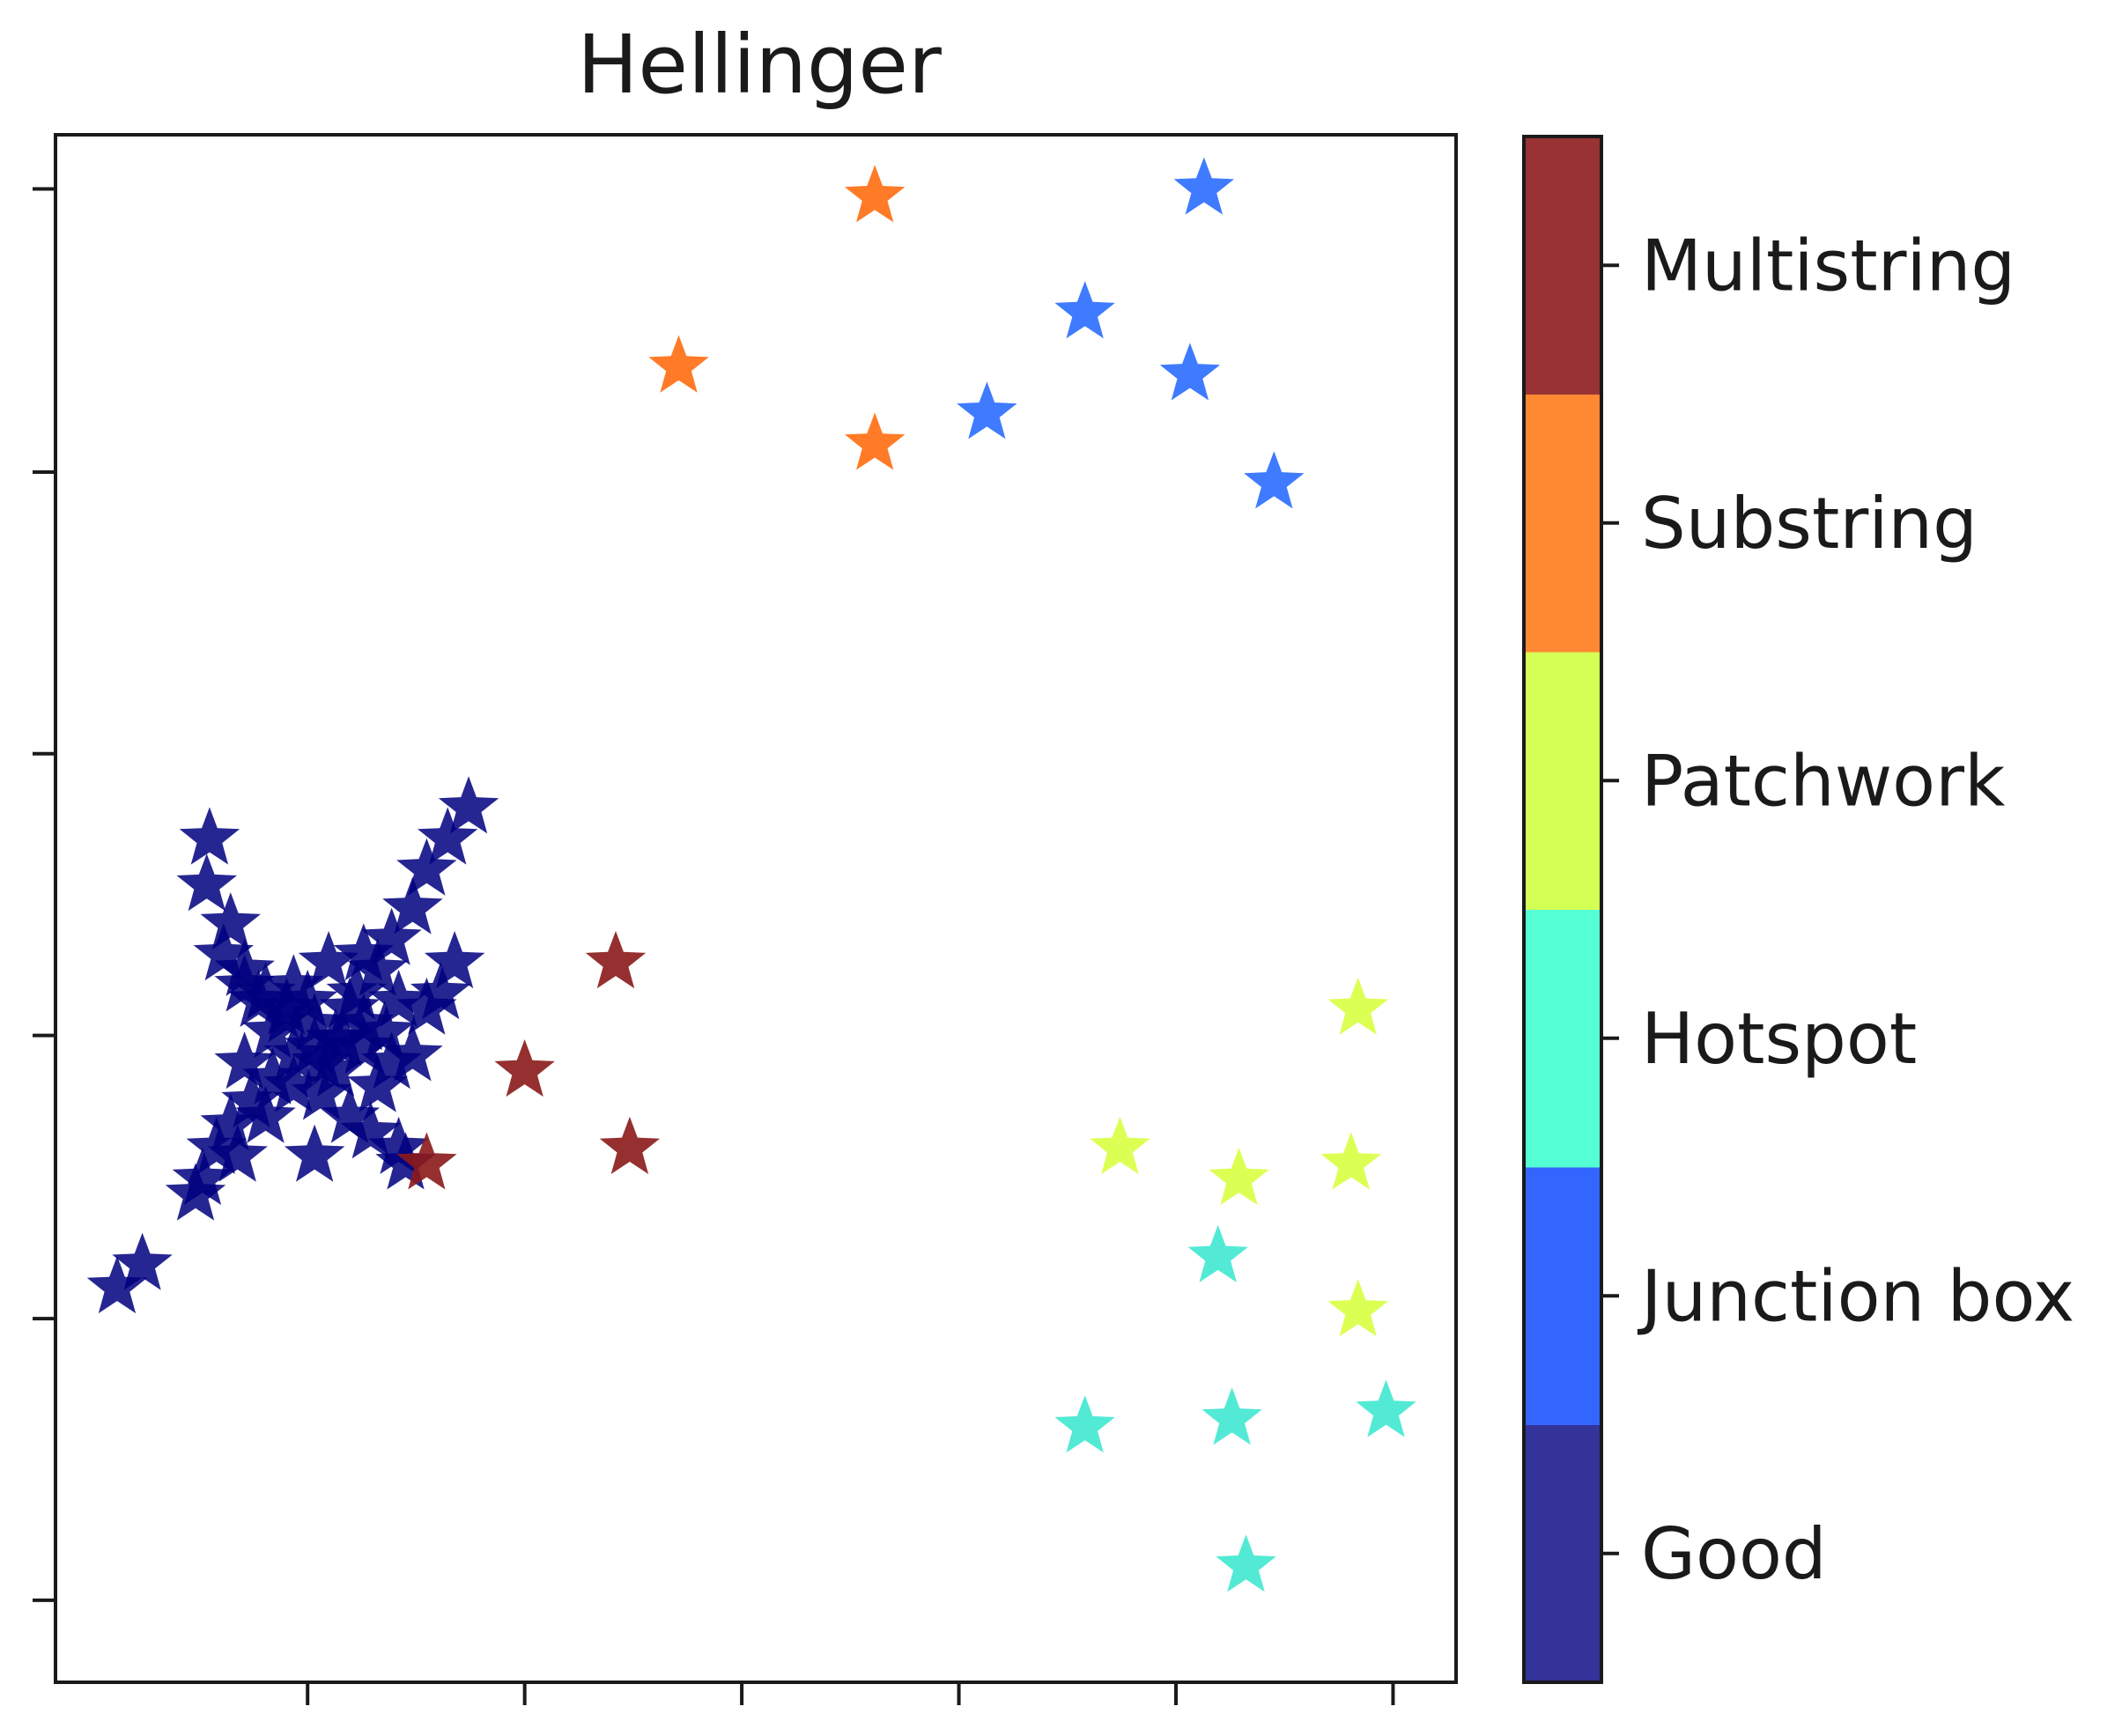  What do you see at coordinates (1810, 524) in the screenshot?
I see `colorbar-label: Substring` at bounding box center [1810, 524].